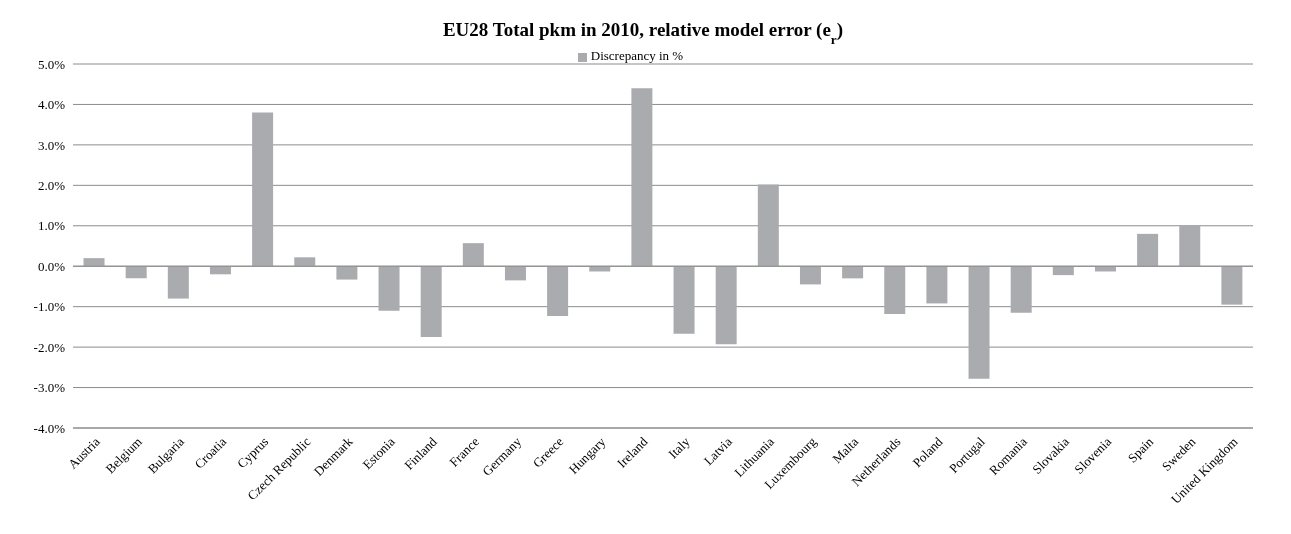  I want to click on y-tick-label: 2.0%, so click(51, 185).